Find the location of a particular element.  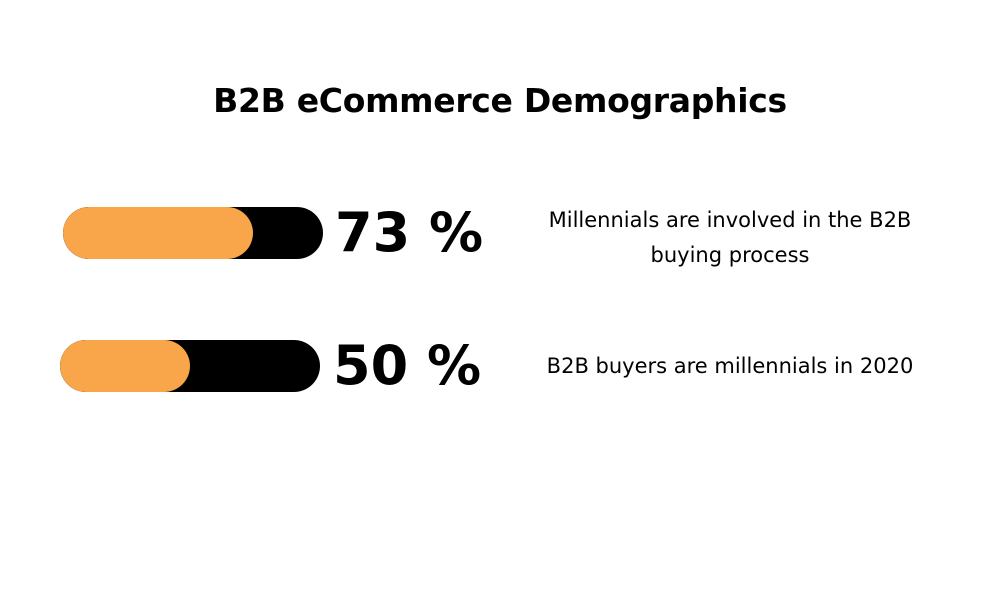

percent-value: 50 % is located at coordinates (407, 365).